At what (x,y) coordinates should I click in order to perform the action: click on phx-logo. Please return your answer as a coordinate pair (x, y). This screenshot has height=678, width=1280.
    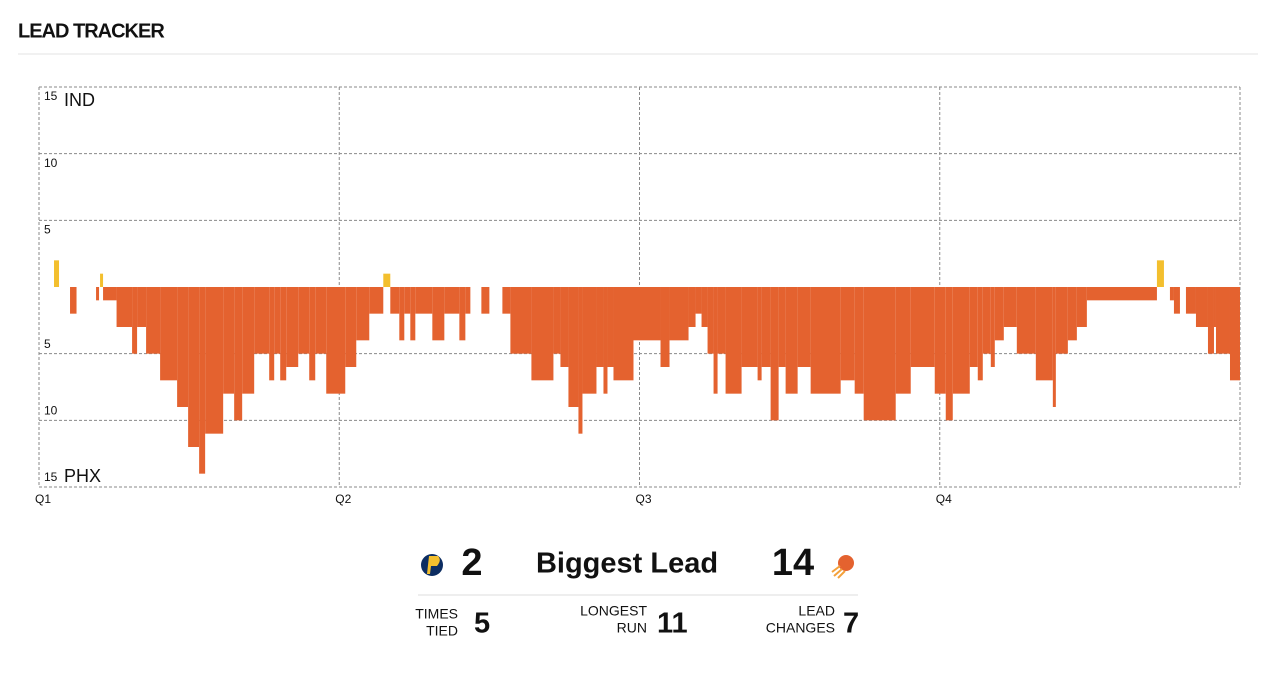
    Looking at the image, I should click on (842, 567).